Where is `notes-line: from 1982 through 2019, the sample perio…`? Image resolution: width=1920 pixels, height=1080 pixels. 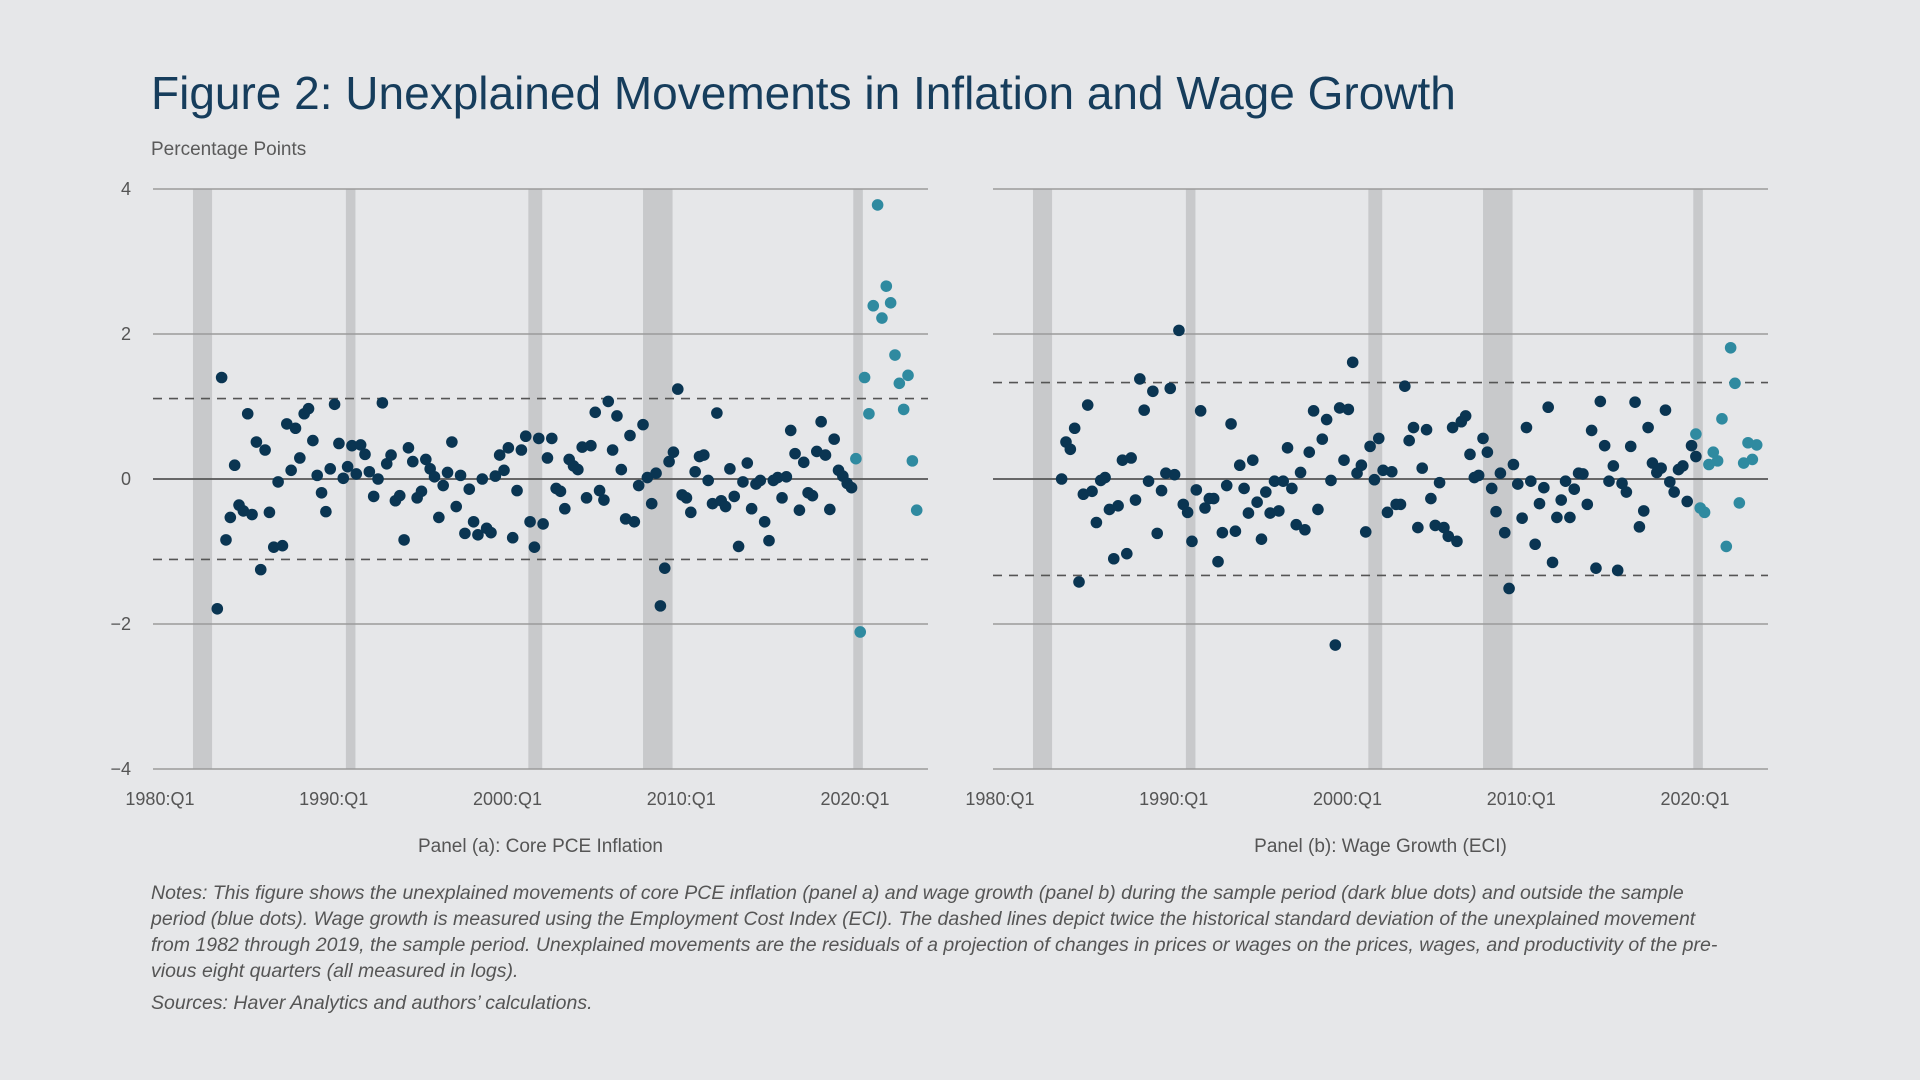 notes-line: from 1982 through 2019, the sample perio… is located at coordinates (934, 945).